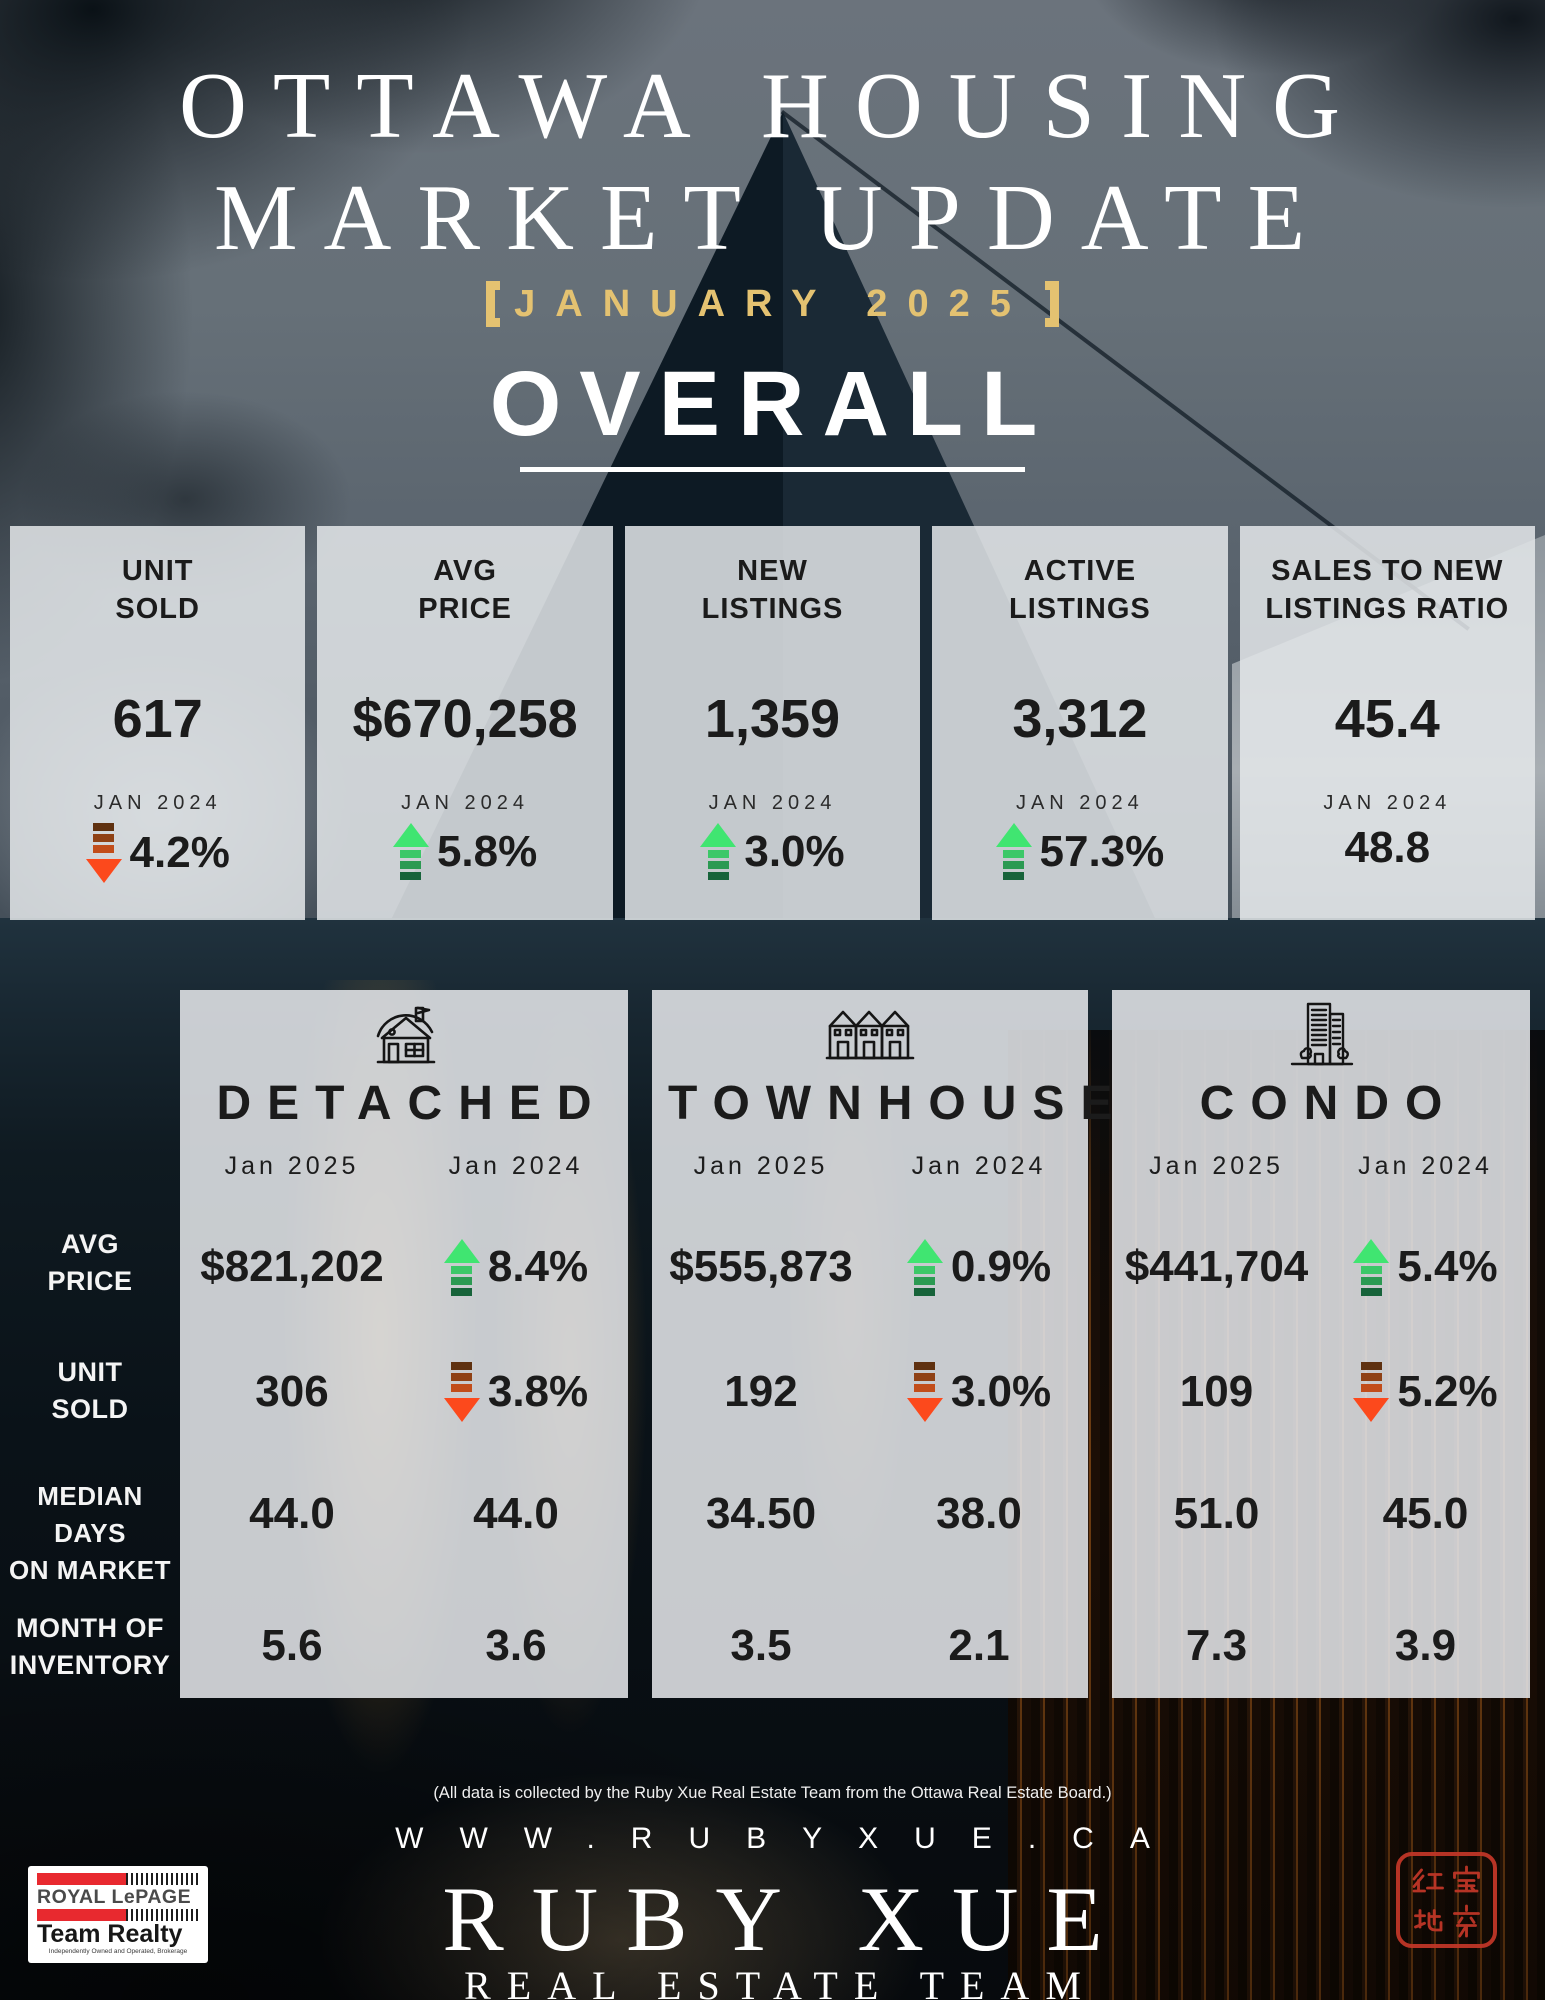 This screenshot has height=2000, width=1545. Describe the element at coordinates (1080, 571) in the screenshot. I see `stat-card-label-line: ACTIVE` at that location.